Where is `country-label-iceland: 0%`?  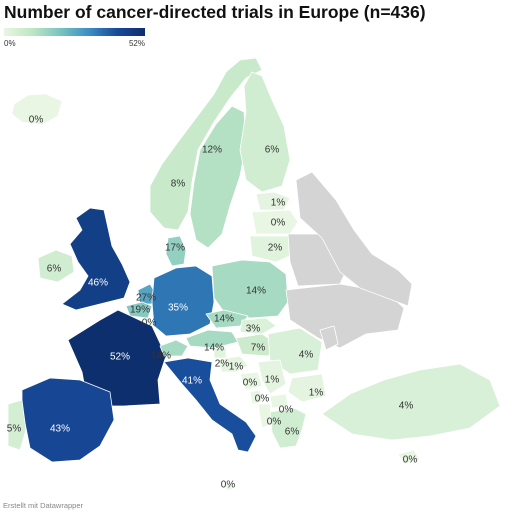
country-label-iceland: 0% is located at coordinates (36, 120).